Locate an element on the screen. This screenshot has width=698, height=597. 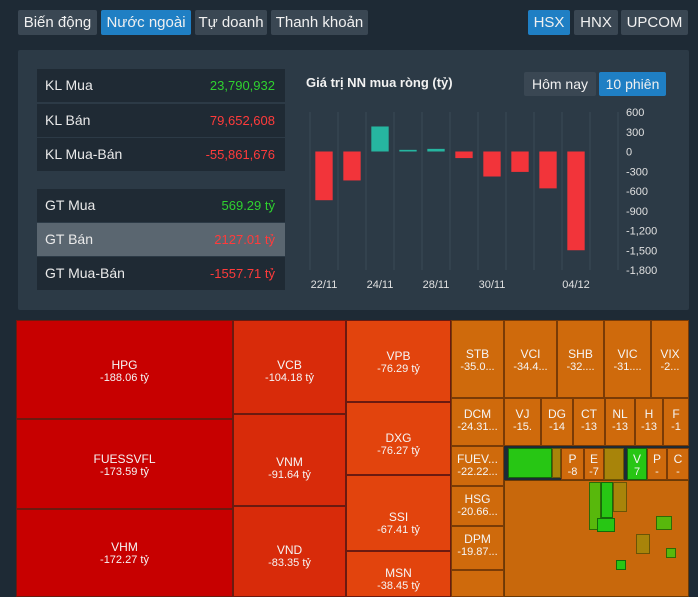
ticker-value: -83.35 tỷ is located at coordinates (289, 563).